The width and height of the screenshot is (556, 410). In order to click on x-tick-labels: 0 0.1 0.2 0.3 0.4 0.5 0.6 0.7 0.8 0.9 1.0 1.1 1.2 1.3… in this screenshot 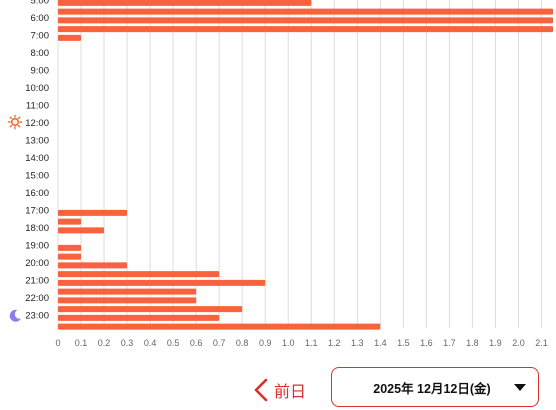, I will do `click(301, 343)`.